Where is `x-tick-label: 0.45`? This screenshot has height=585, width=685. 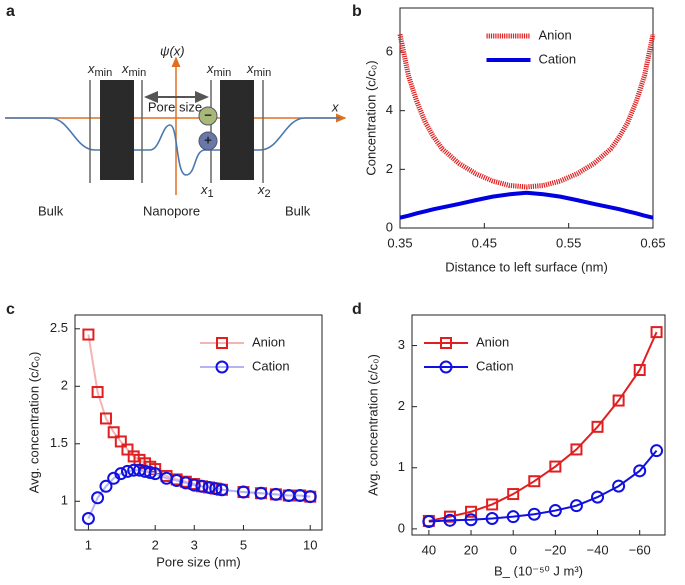 x-tick-label: 0.45 is located at coordinates (484, 242).